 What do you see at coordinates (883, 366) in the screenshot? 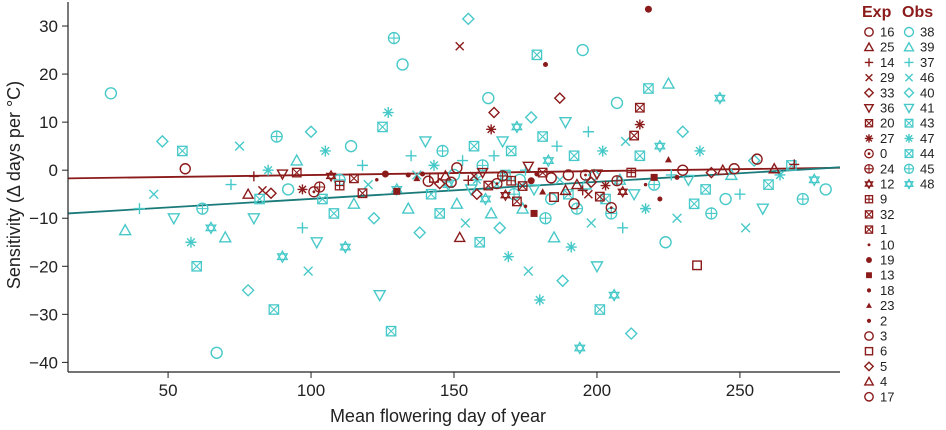
I see `legend-label-exp: 5` at bounding box center [883, 366].